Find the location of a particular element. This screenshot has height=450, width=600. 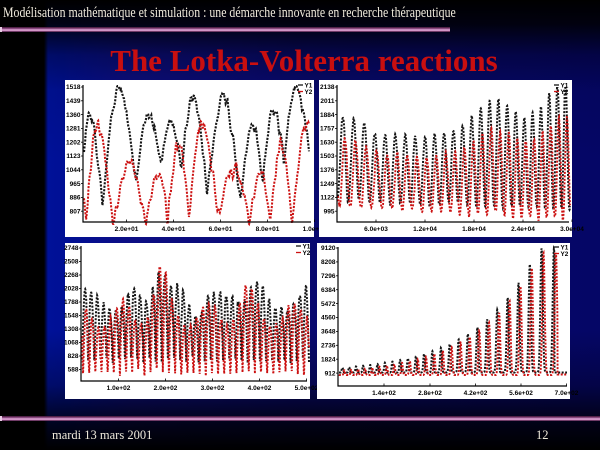

svg-text: 8208 is located at coordinates (328, 262).